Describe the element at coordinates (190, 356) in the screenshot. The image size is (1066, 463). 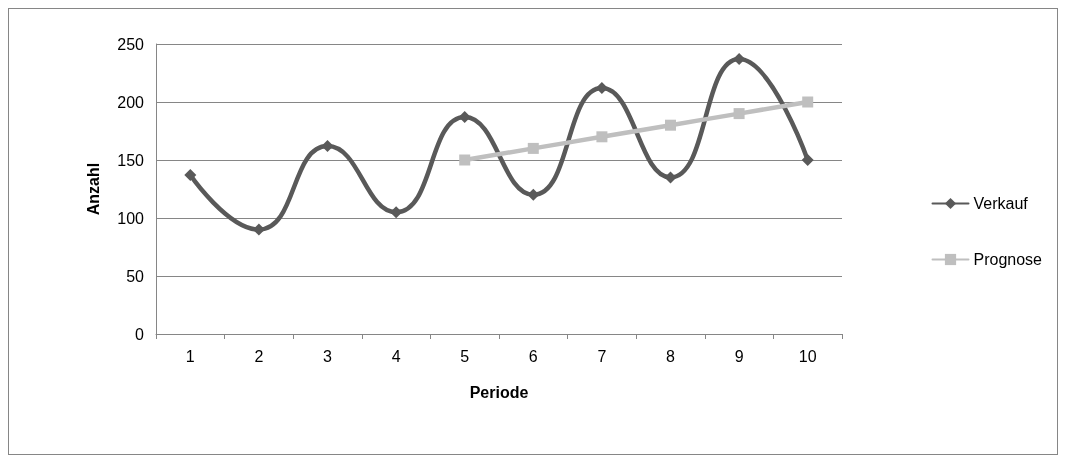
I see `x-tick-label: 1` at that location.